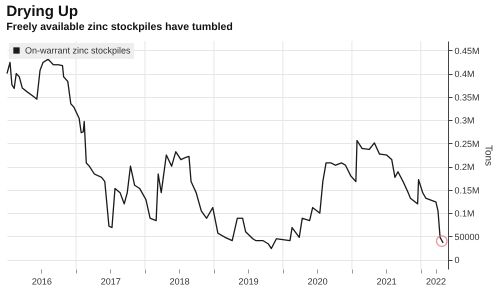  I want to click on y-tick-label: 0.1M, so click(464, 213).